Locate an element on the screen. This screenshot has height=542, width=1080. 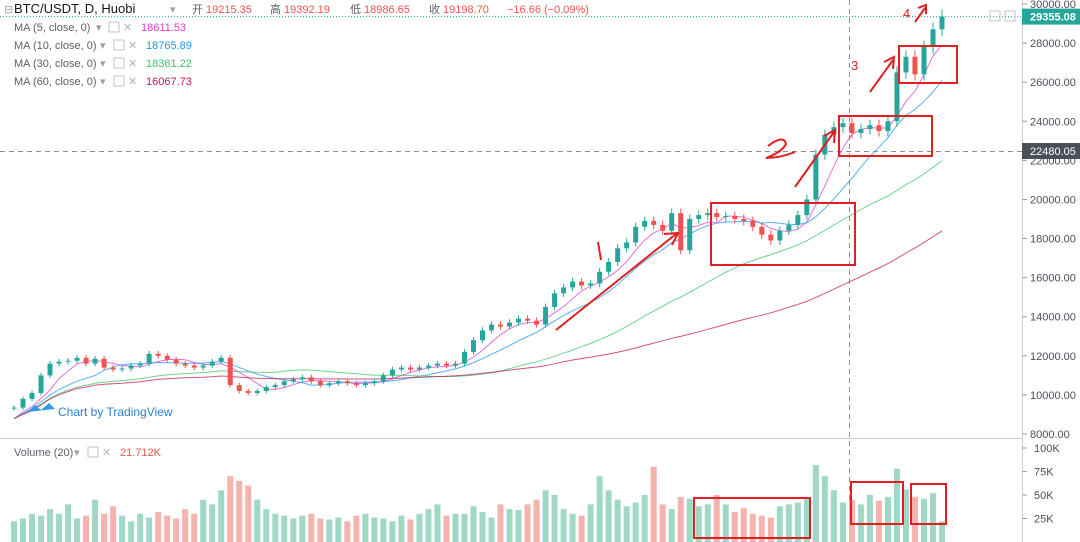
price-tick-label: 18000.00 is located at coordinates (1053, 240).